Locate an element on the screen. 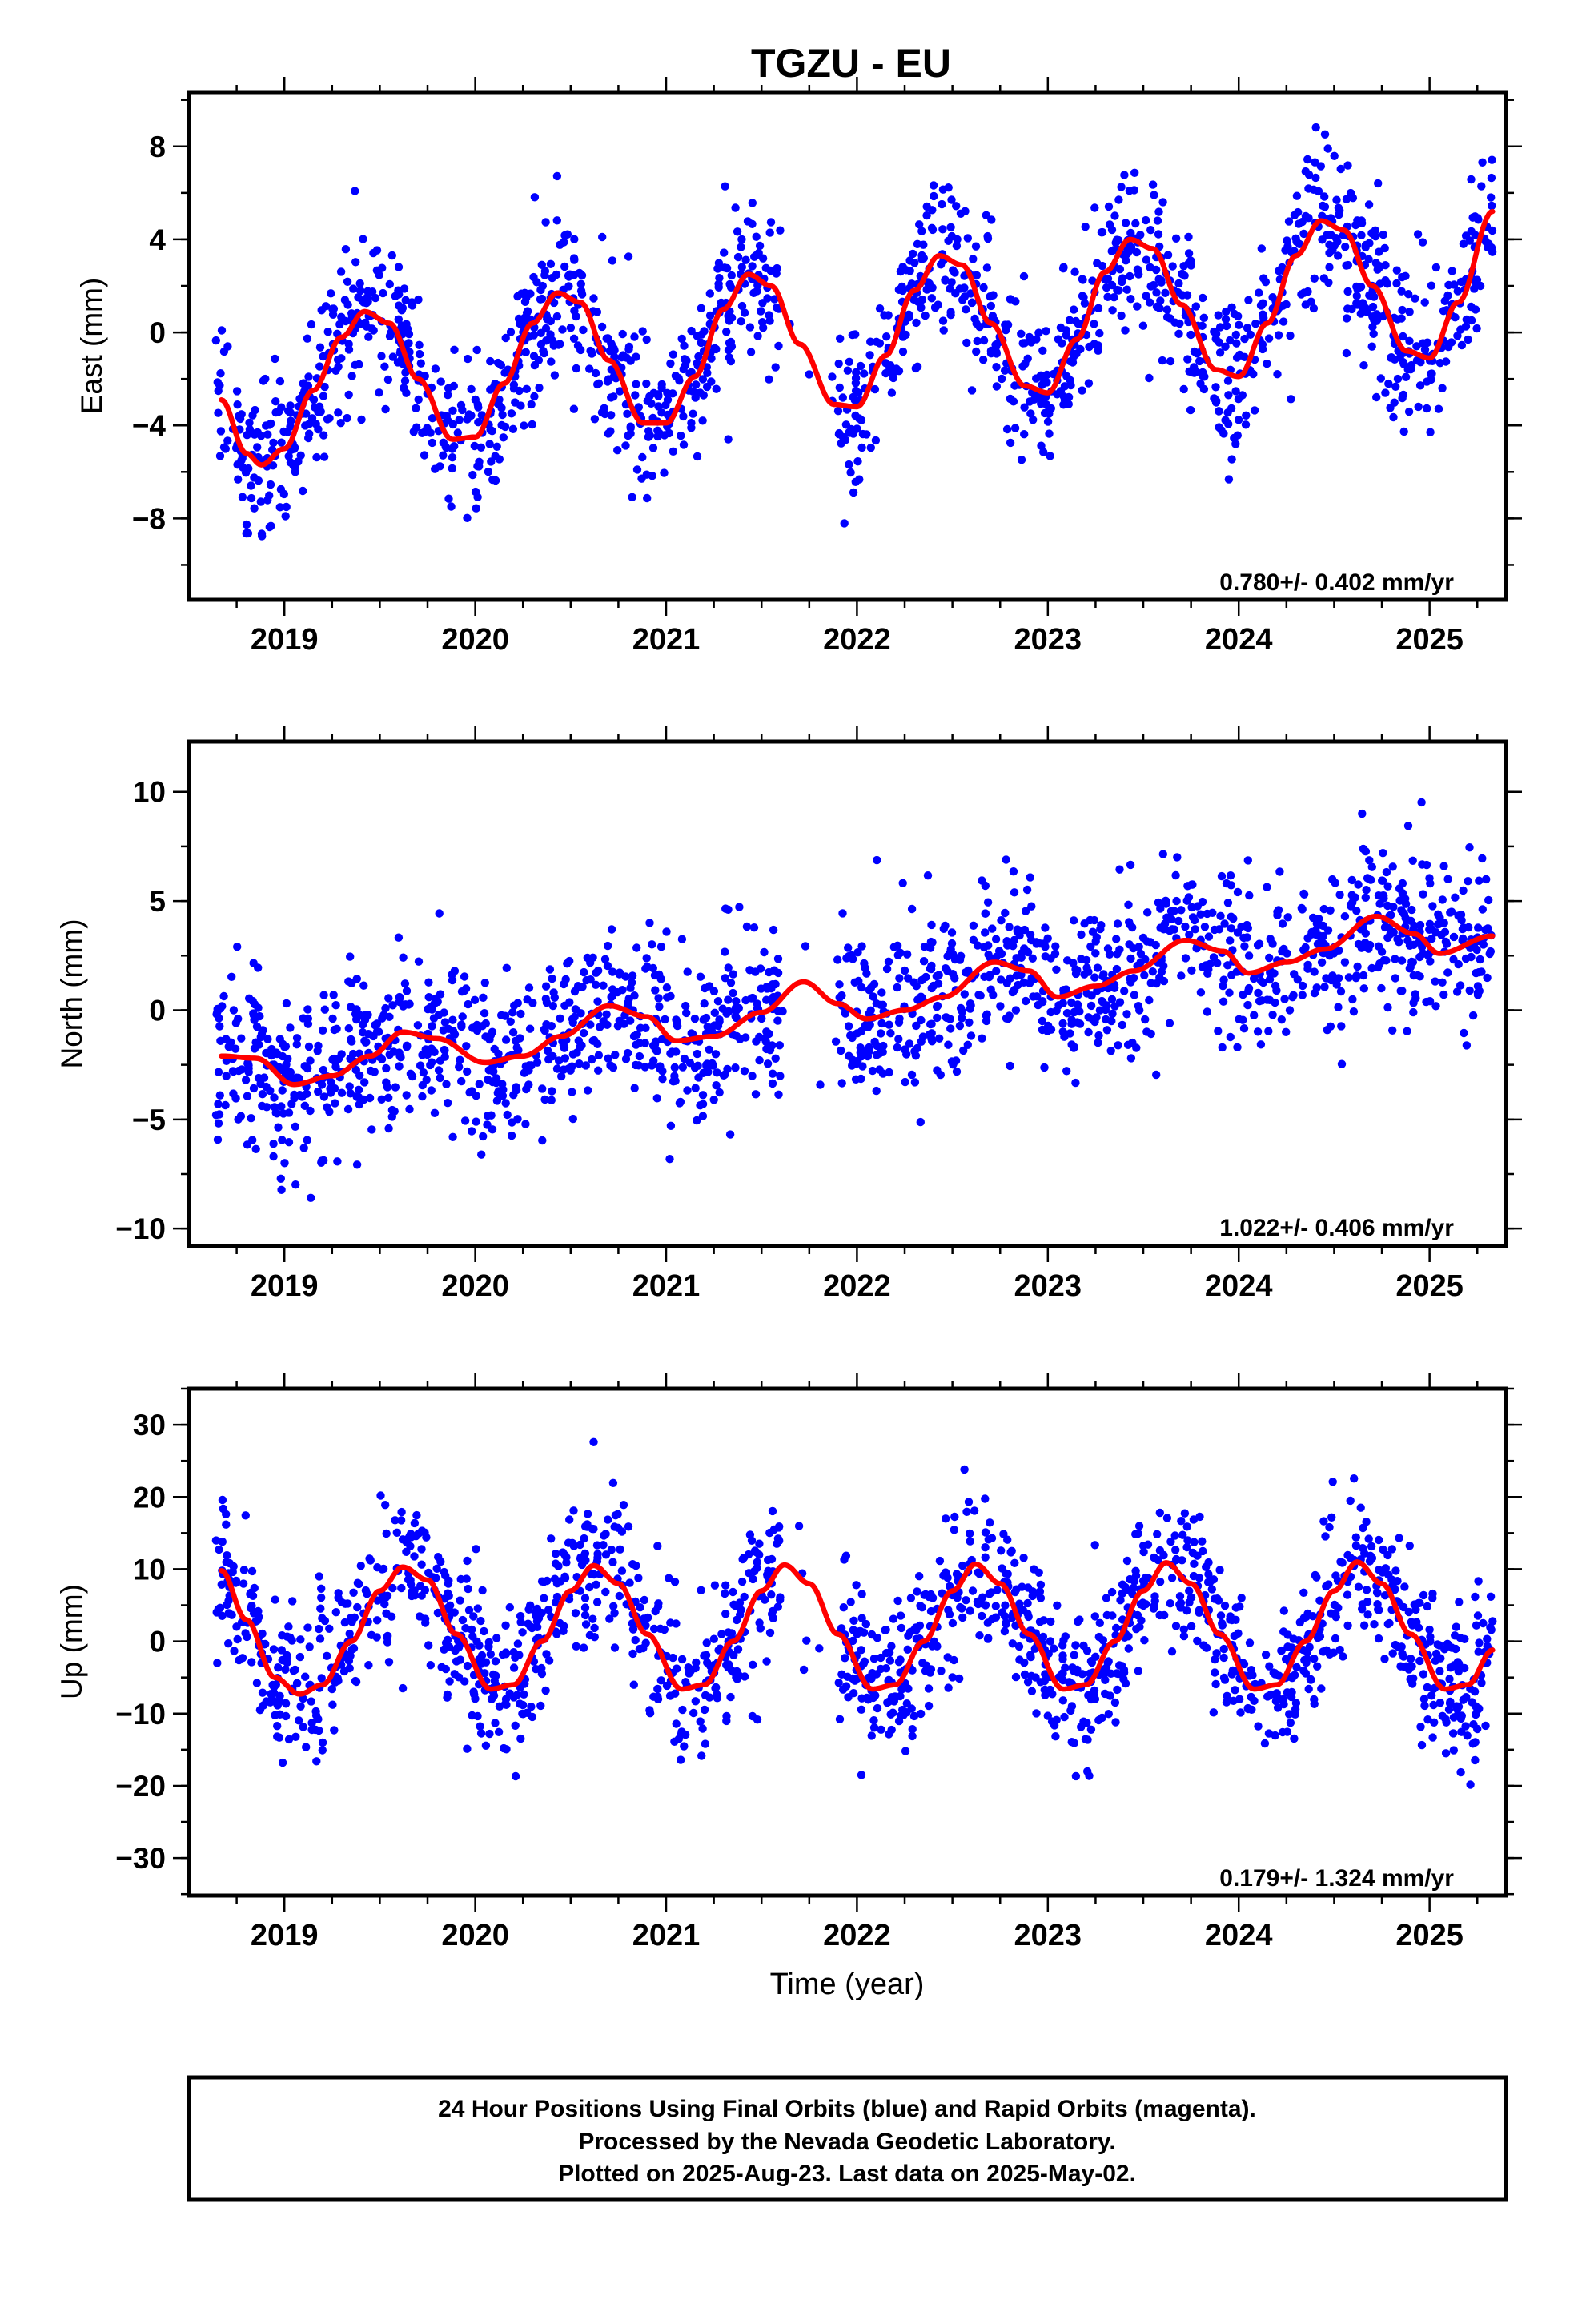 The width and height of the screenshot is (1582, 2324). y-tick-label: 0 is located at coordinates (157, 1011).